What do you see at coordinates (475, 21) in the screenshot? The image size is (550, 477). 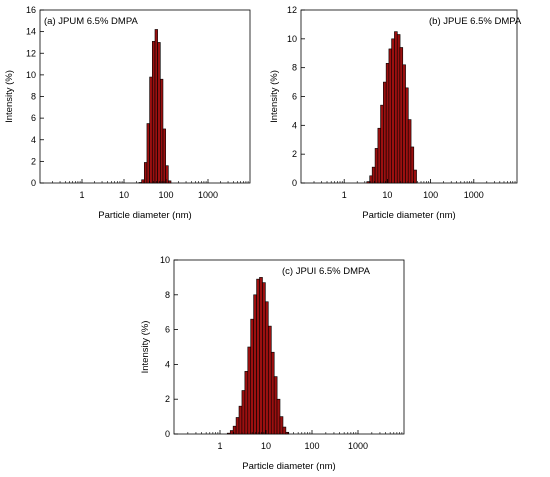 I see `panel-title: (b) JPUE 6.5% DMPA` at bounding box center [475, 21].